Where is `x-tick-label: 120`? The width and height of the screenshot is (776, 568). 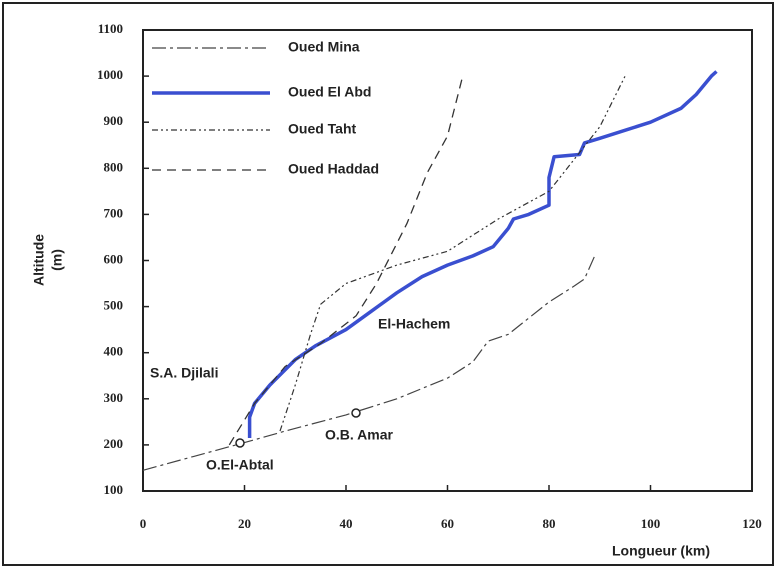 x-tick-label: 120 is located at coordinates (752, 523).